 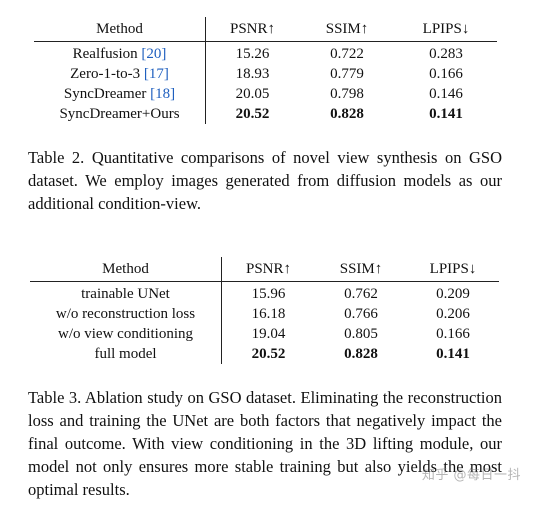 What do you see at coordinates (446, 54) in the screenshot?
I see `lpips-cell: 0.283` at bounding box center [446, 54].